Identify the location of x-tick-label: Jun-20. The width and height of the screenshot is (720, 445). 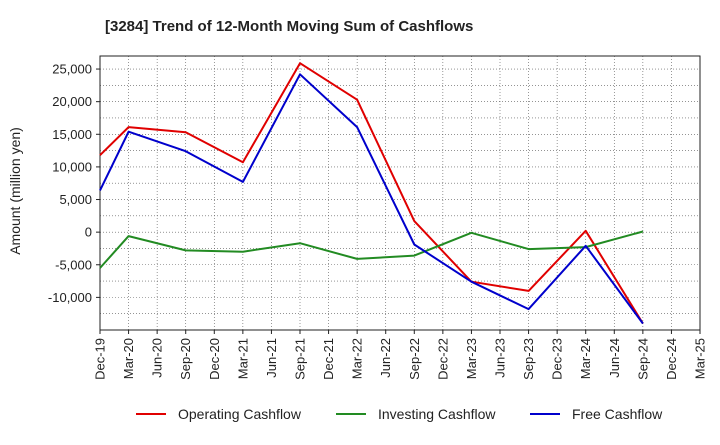
(157, 358).